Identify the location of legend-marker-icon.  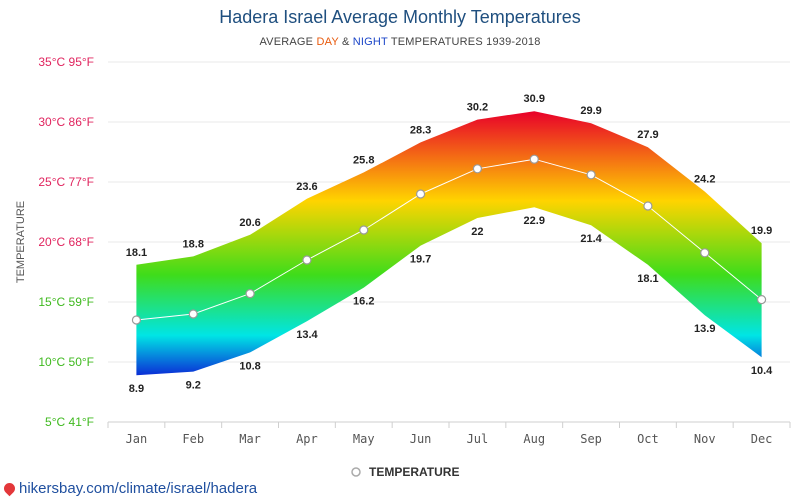
(356, 472).